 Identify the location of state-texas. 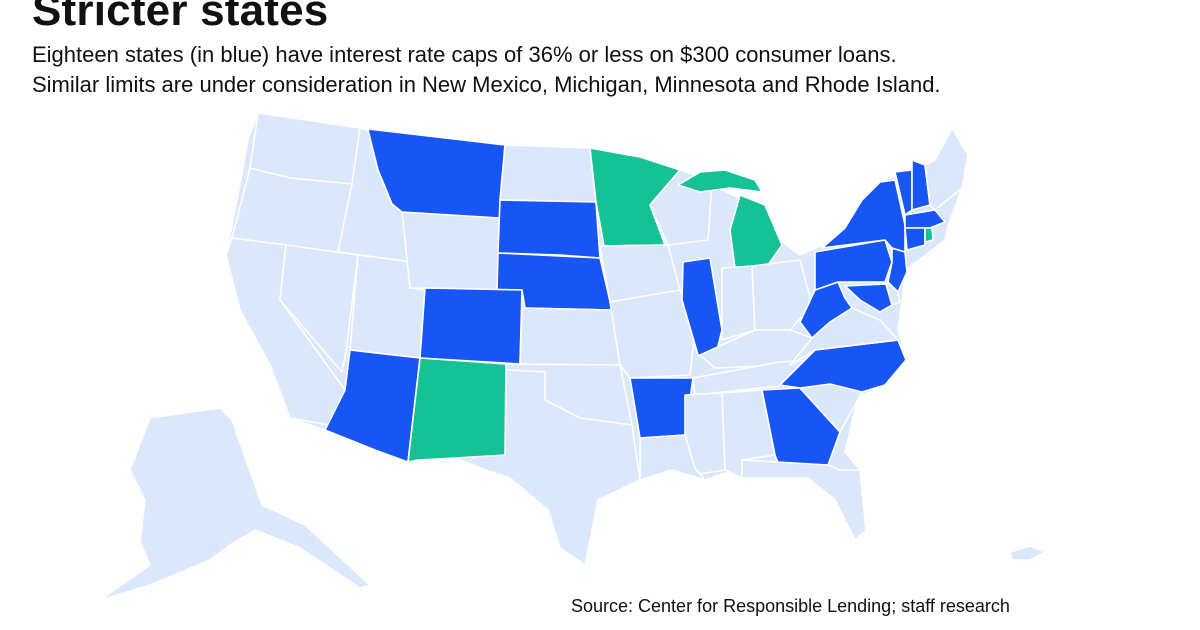
(547, 467).